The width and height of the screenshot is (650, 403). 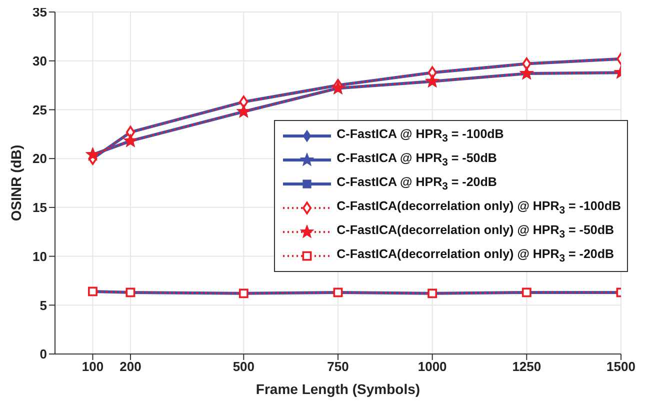 I want to click on x-tick-label: 1500, so click(x=621, y=366).